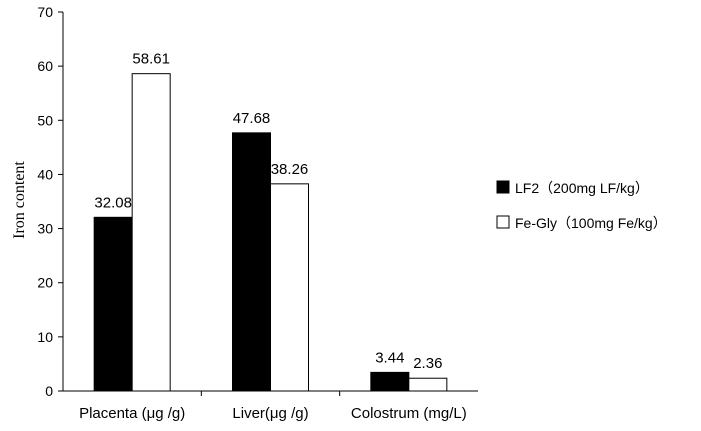 This screenshot has width=701, height=431. I want to click on data-label: 38.26, so click(290, 169).